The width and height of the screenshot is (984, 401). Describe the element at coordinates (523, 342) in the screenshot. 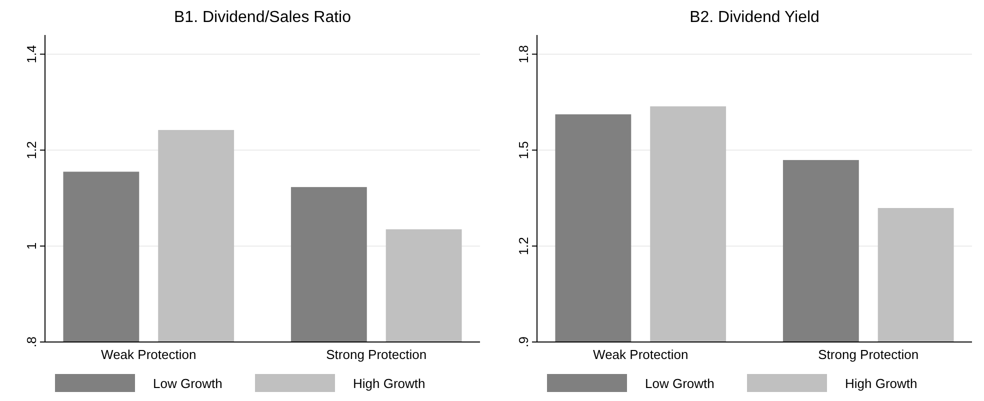

I see `y-tick-label: .9` at that location.